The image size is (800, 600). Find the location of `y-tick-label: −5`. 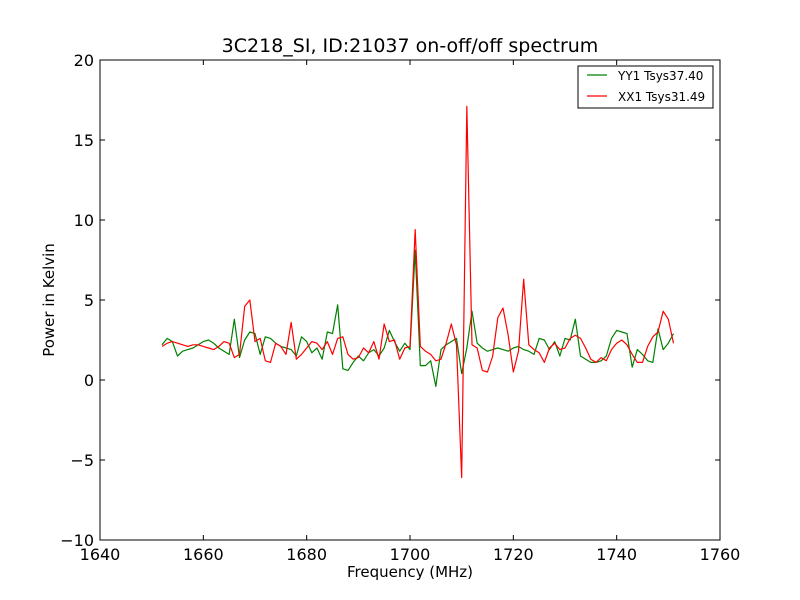

y-tick-label: −5 is located at coordinates (82, 460).